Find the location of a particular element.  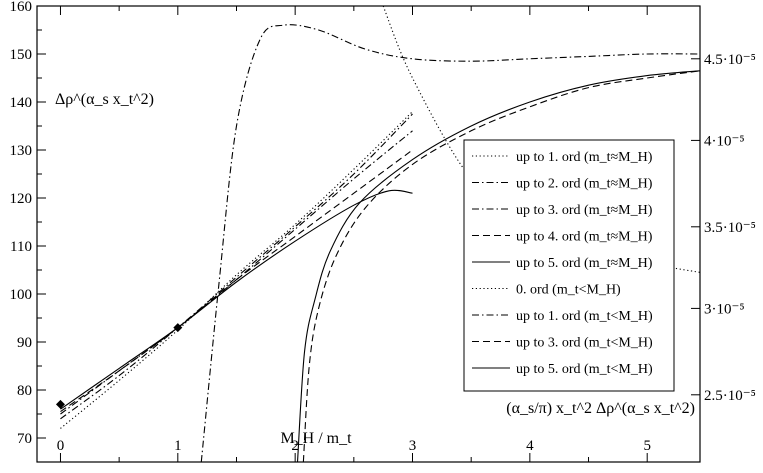

x-axis-label: M_H / m_t is located at coordinates (316, 438).